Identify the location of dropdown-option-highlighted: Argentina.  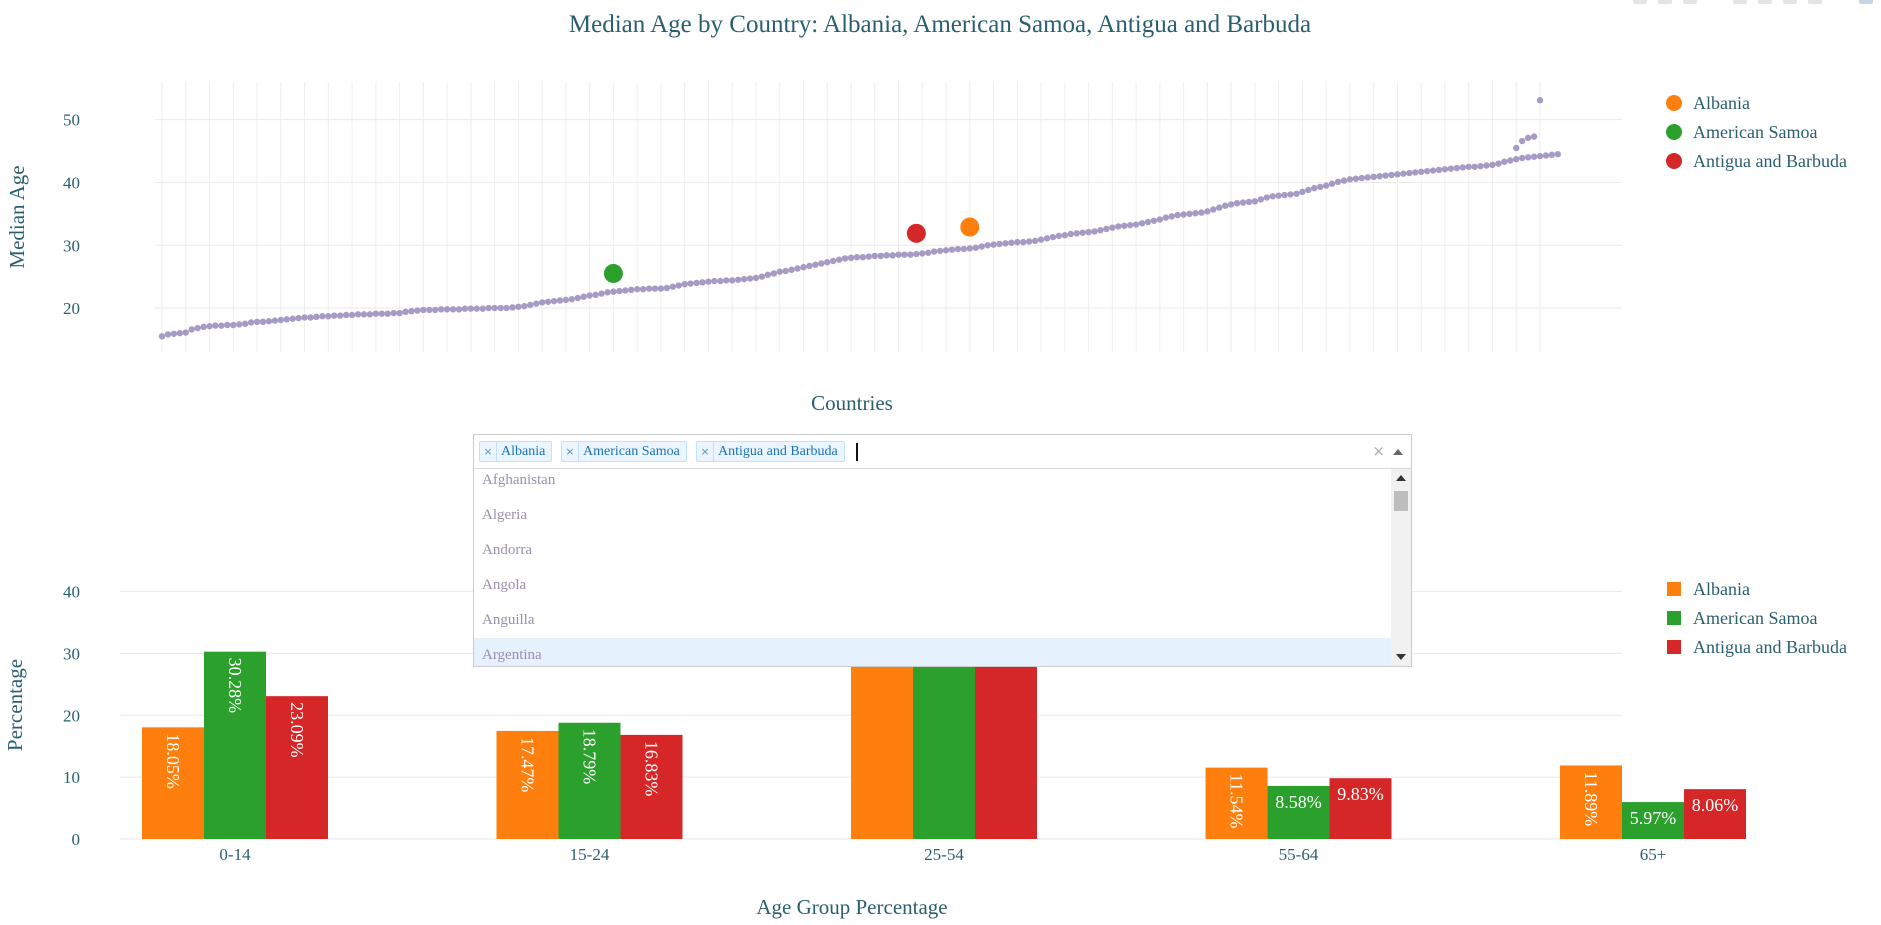
(932, 652).